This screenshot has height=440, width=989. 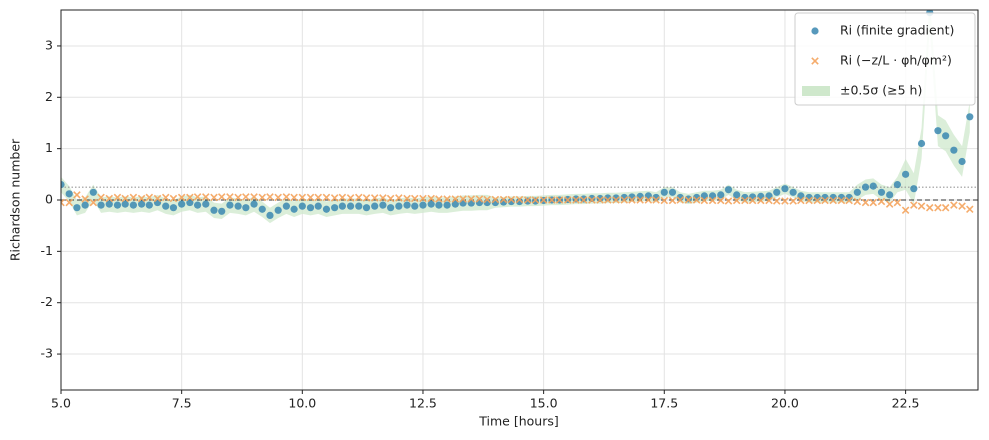 What do you see at coordinates (881, 90) in the screenshot?
I see `legend-label: ±0.5σ (≥5 h)` at bounding box center [881, 90].